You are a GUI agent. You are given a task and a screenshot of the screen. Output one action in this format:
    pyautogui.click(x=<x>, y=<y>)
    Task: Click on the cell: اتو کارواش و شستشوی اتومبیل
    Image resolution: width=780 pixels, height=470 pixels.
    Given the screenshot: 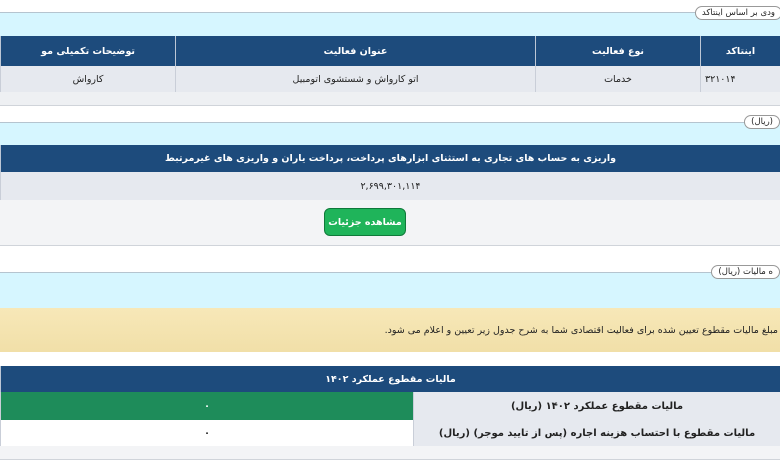 What is the action you would take?
    pyautogui.click(x=355, y=79)
    